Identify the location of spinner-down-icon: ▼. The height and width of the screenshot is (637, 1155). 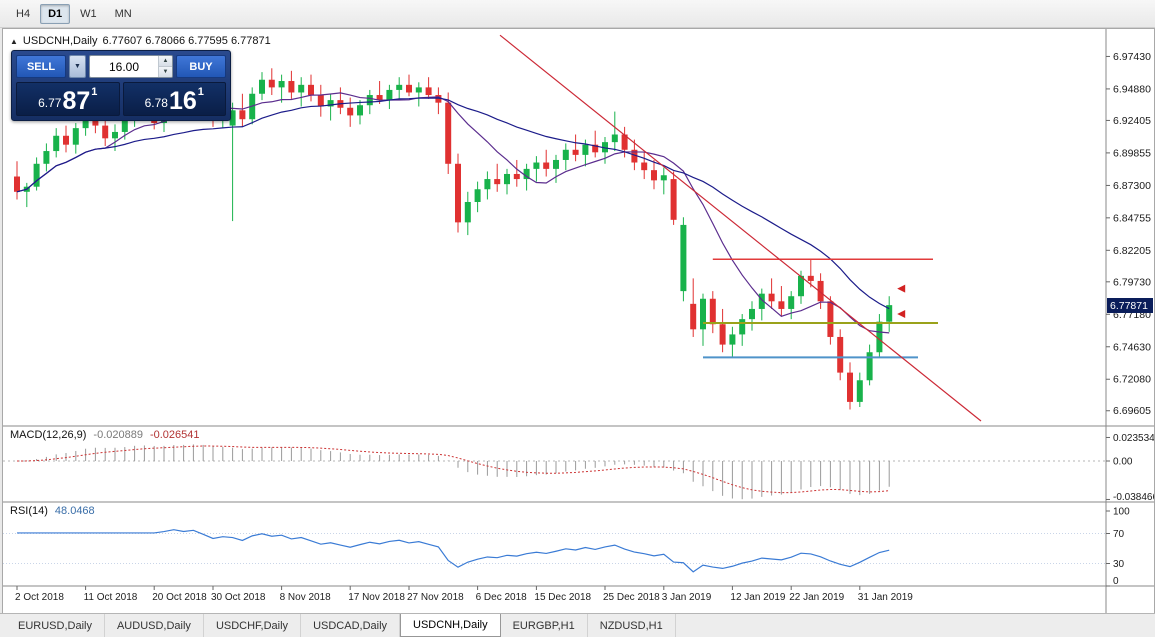
(165, 71).